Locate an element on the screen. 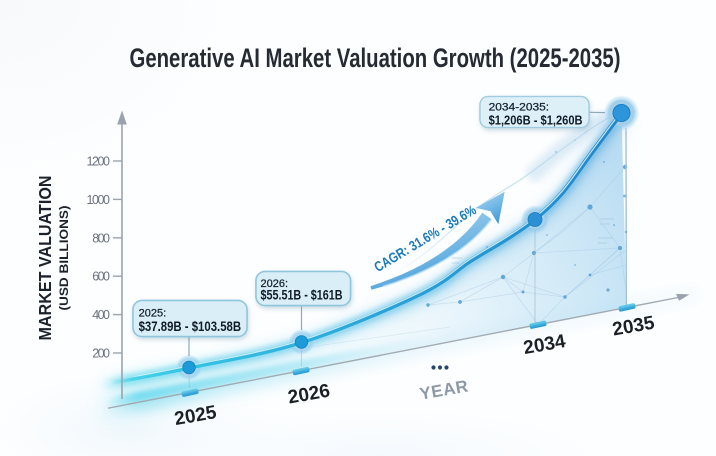  svg-text: $1,206B - $1,260B is located at coordinates (536, 120).